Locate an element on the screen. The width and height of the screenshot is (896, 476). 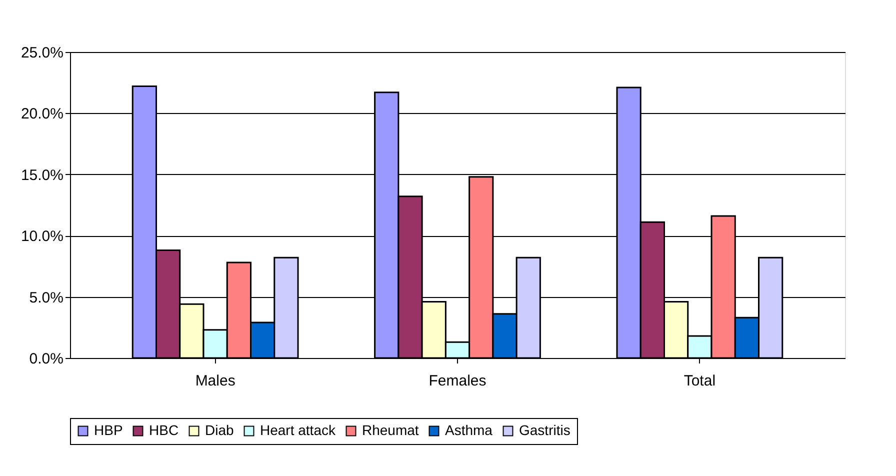
legend-label: Diab is located at coordinates (219, 430).